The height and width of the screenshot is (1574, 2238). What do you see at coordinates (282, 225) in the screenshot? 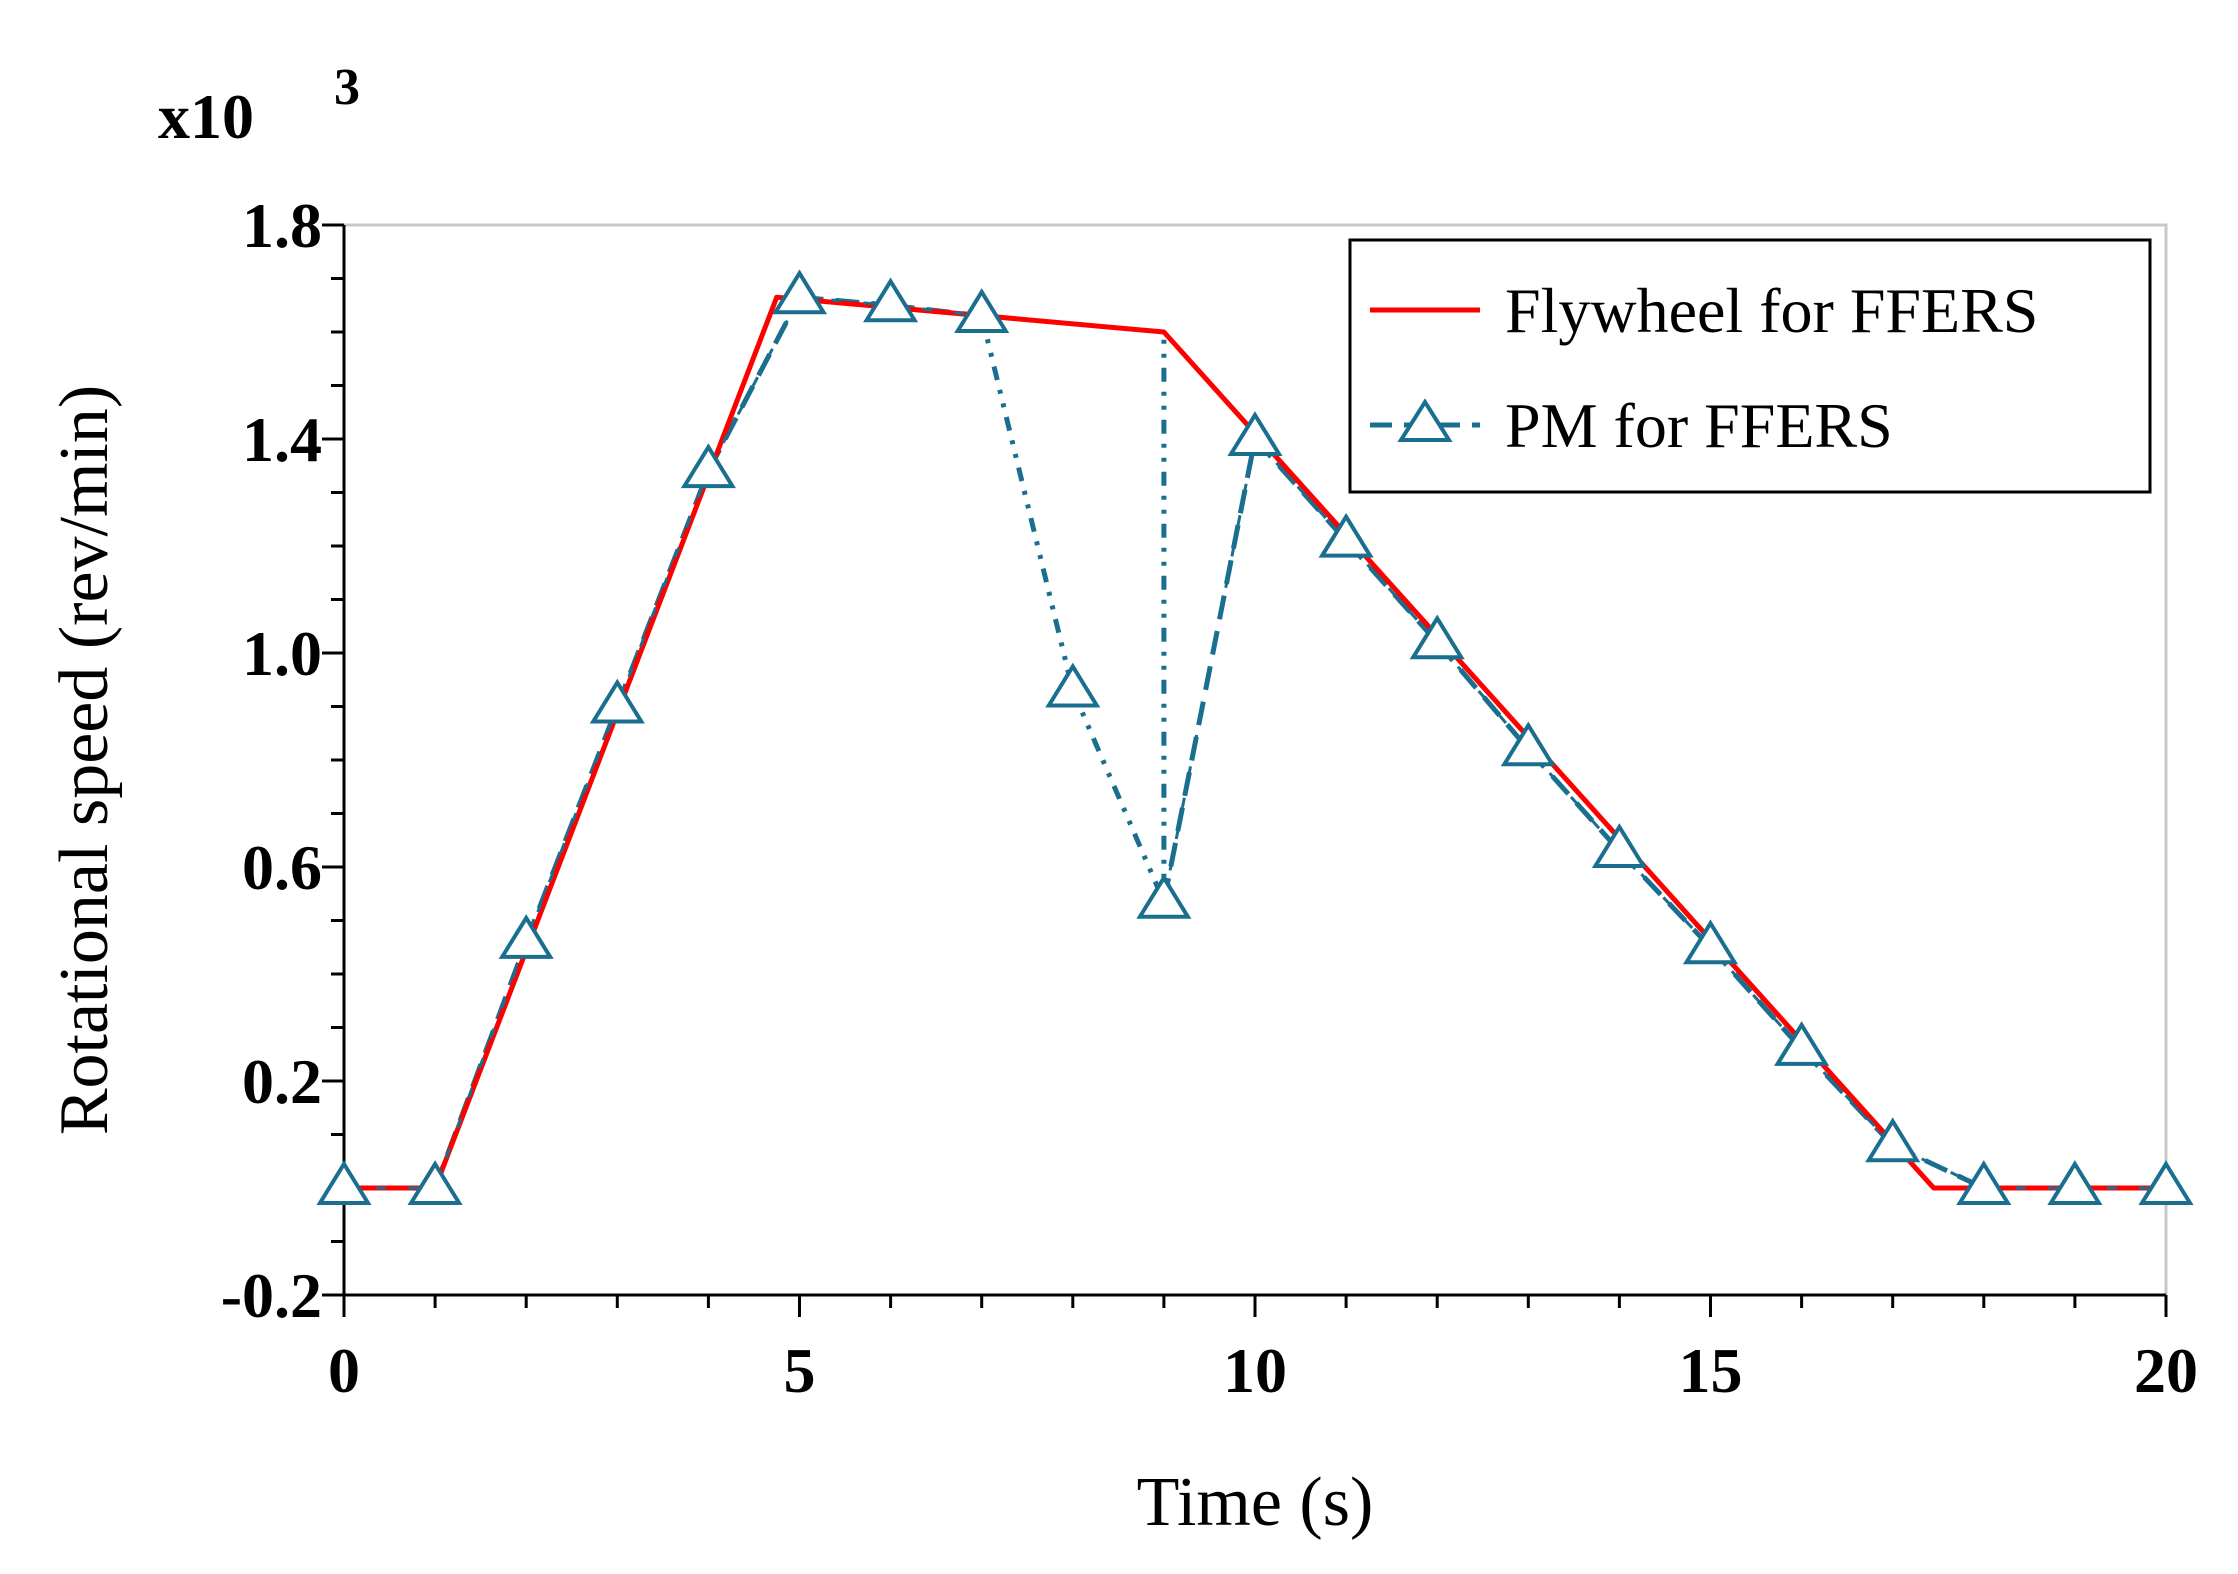
I see `y-tick-label: 1.8` at bounding box center [282, 225].